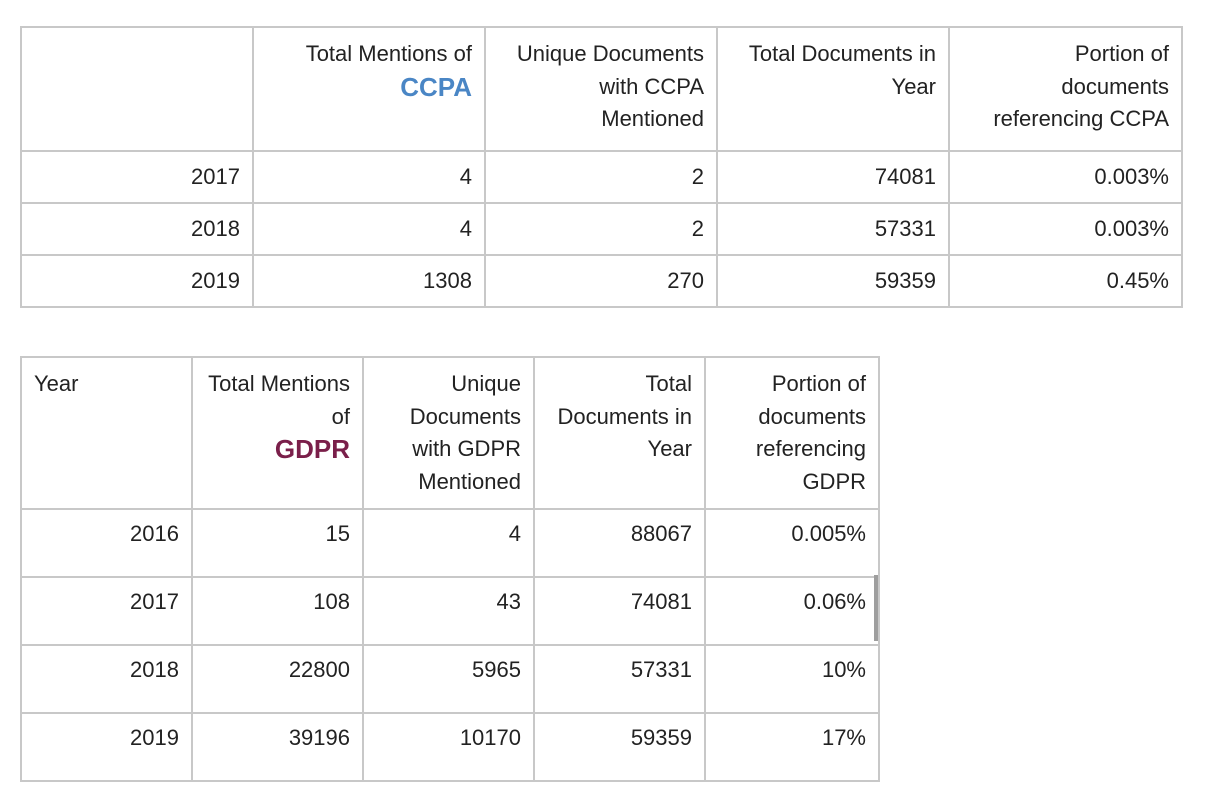  What do you see at coordinates (619, 679) in the screenshot?
I see `gdpr-cell-total: 57331` at bounding box center [619, 679].